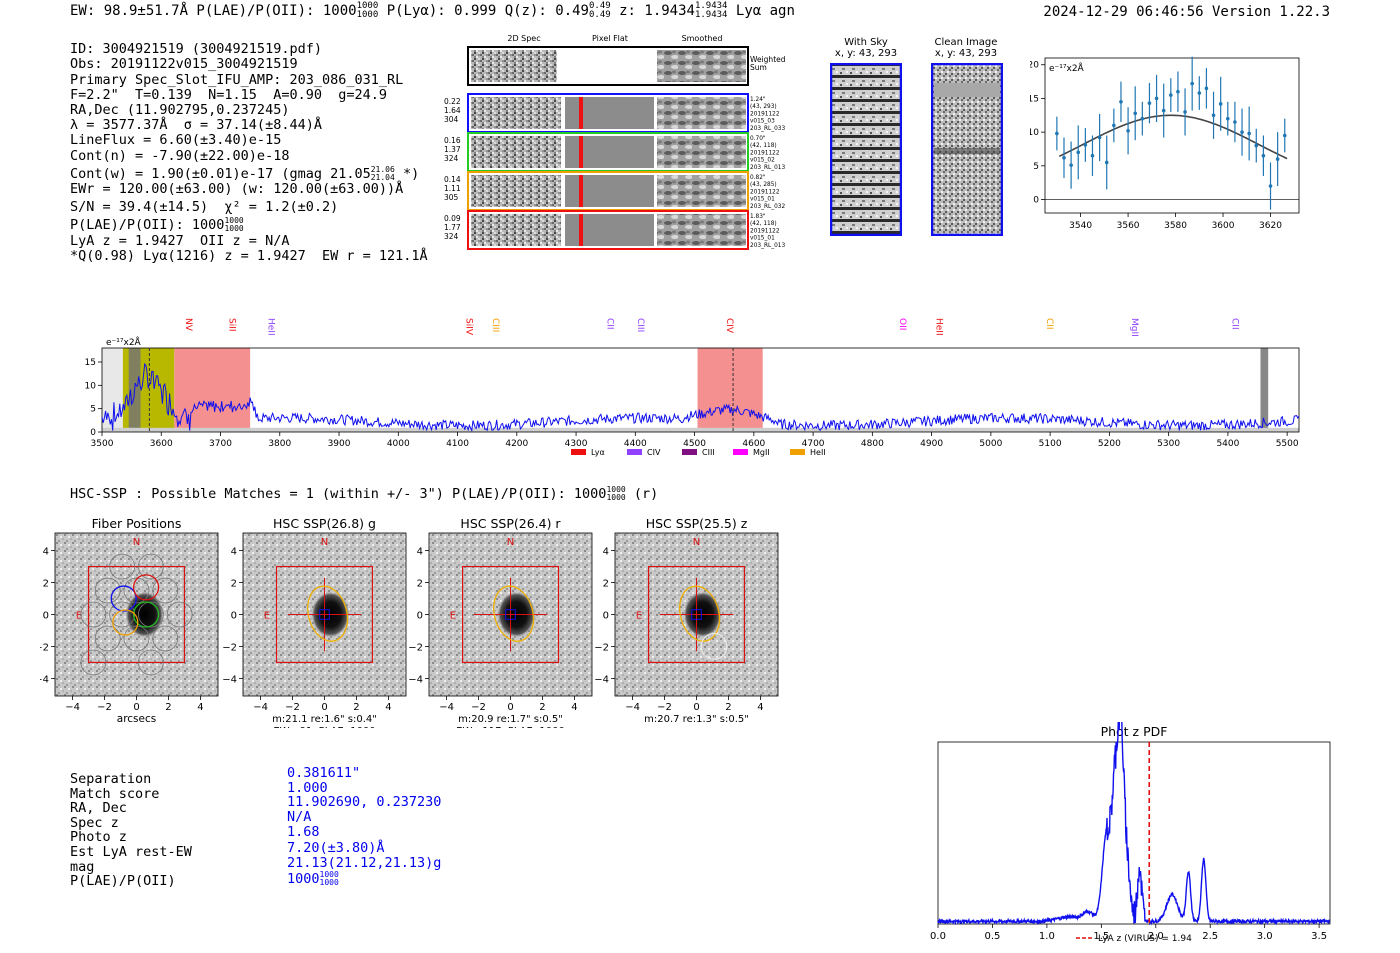 The width and height of the screenshot is (1400, 953). Describe the element at coordinates (93, 433) in the screenshot. I see `spectrum-ytick: 0` at that location.